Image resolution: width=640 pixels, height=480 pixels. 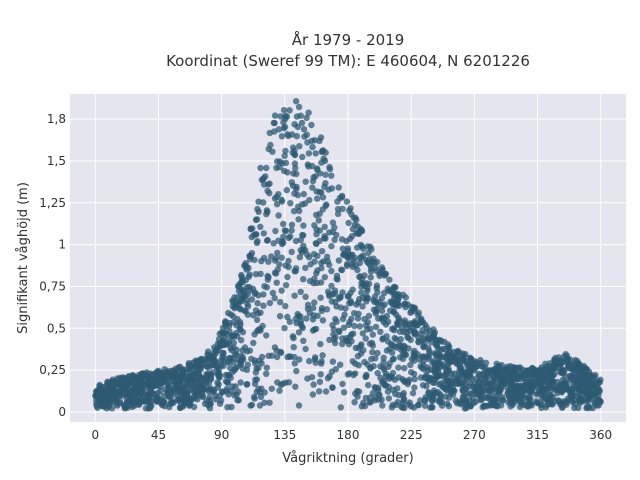 What do you see at coordinates (284, 435) in the screenshot?
I see `x-tick-label: 135` at bounding box center [284, 435].